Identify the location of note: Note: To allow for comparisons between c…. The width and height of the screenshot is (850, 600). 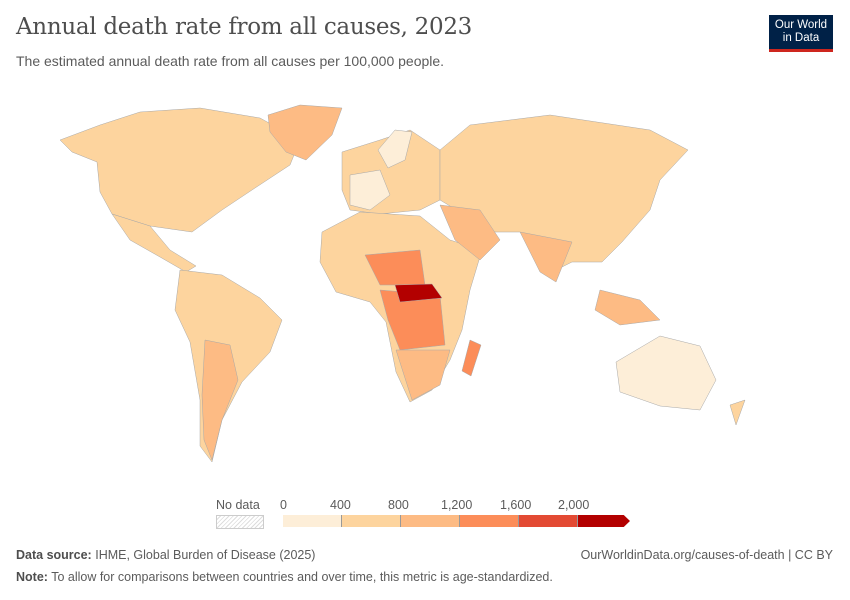
(284, 577).